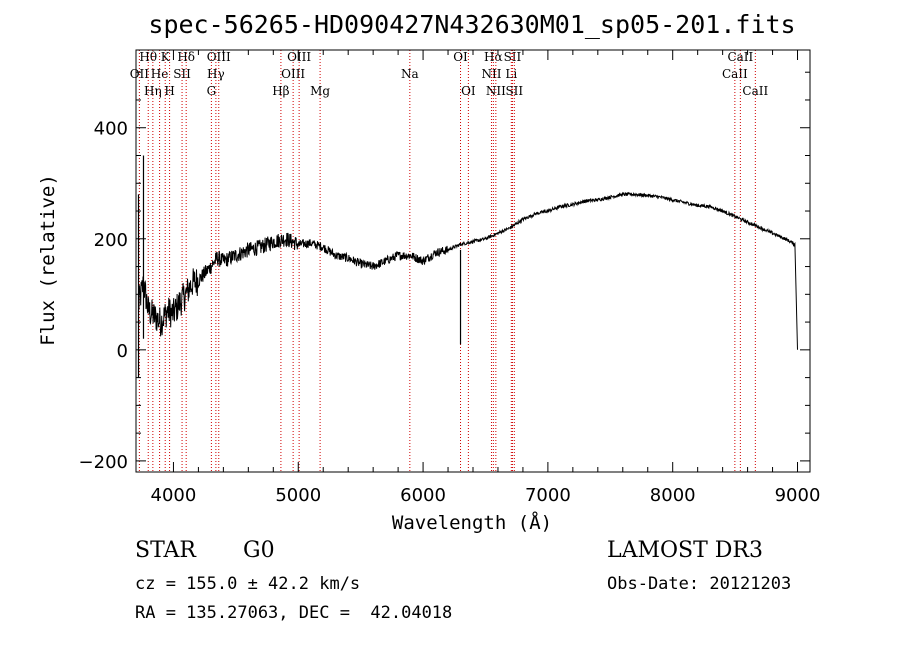 This screenshot has width=900, height=649. Describe the element at coordinates (165, 550) in the screenshot. I see `object-type: STAR` at that location.